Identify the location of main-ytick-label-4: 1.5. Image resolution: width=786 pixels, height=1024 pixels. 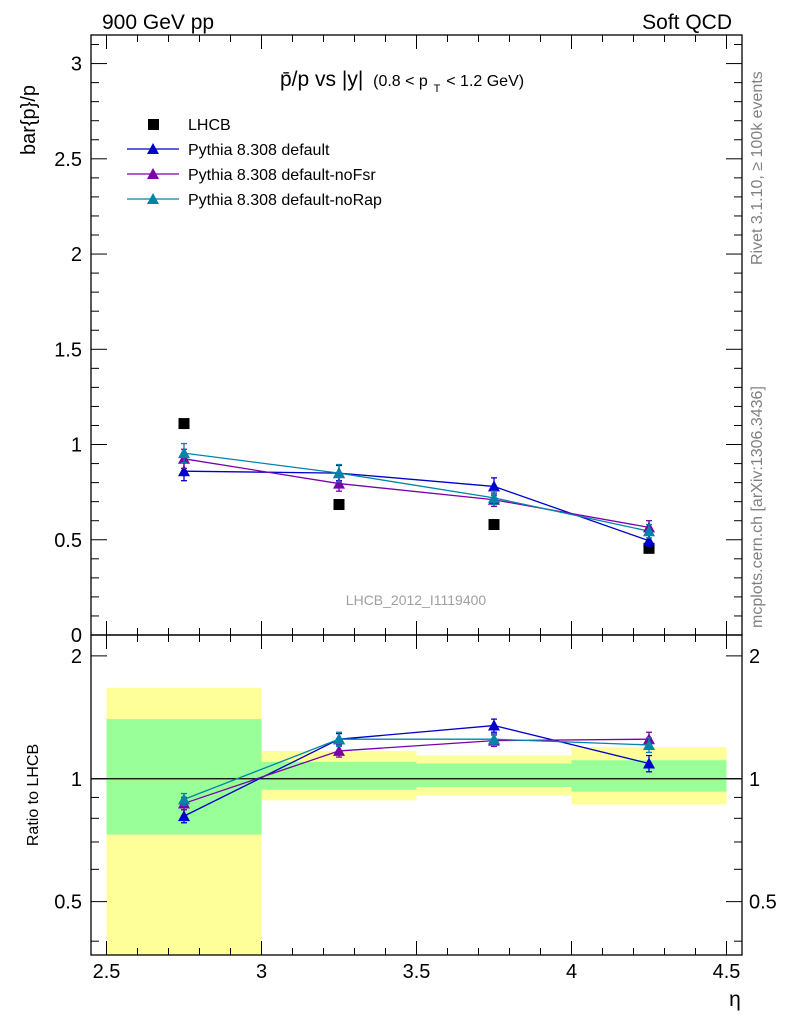
(68, 350).